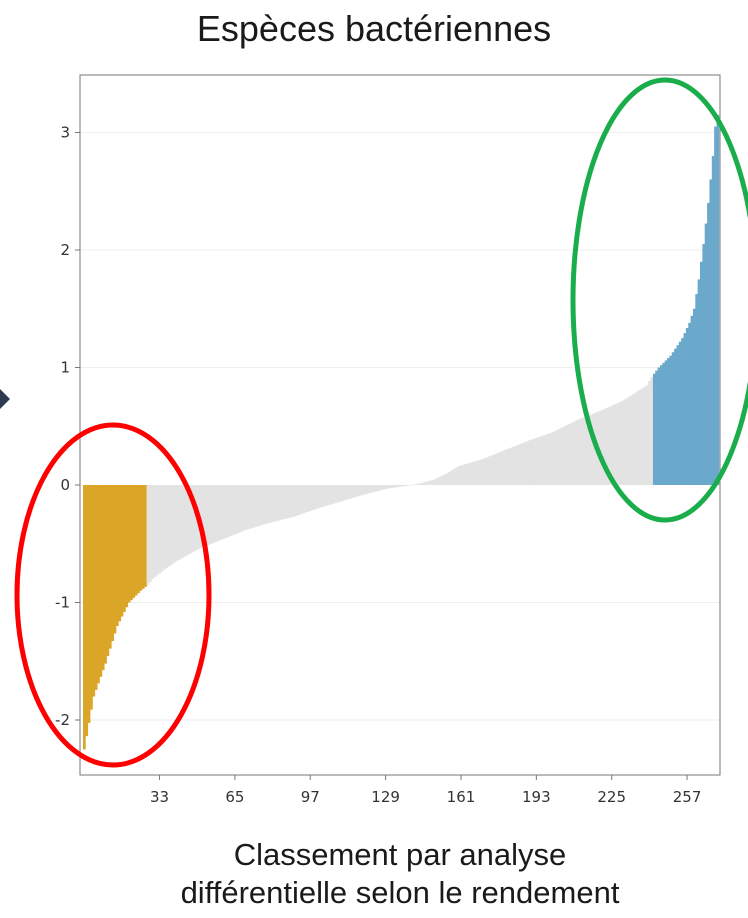 This screenshot has height=918, width=748. Describe the element at coordinates (536, 797) in the screenshot. I see `x-tick-label: 193` at that location.